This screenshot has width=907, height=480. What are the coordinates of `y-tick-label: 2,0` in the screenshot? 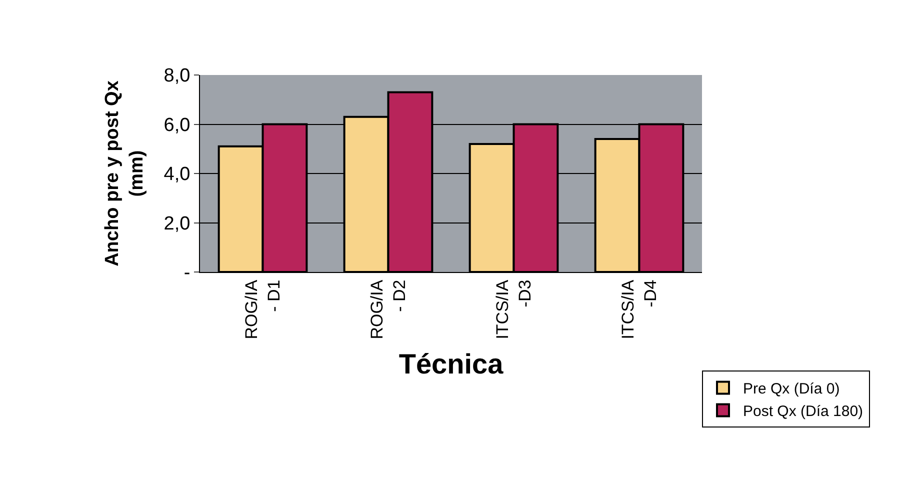 It's located at (177, 223).